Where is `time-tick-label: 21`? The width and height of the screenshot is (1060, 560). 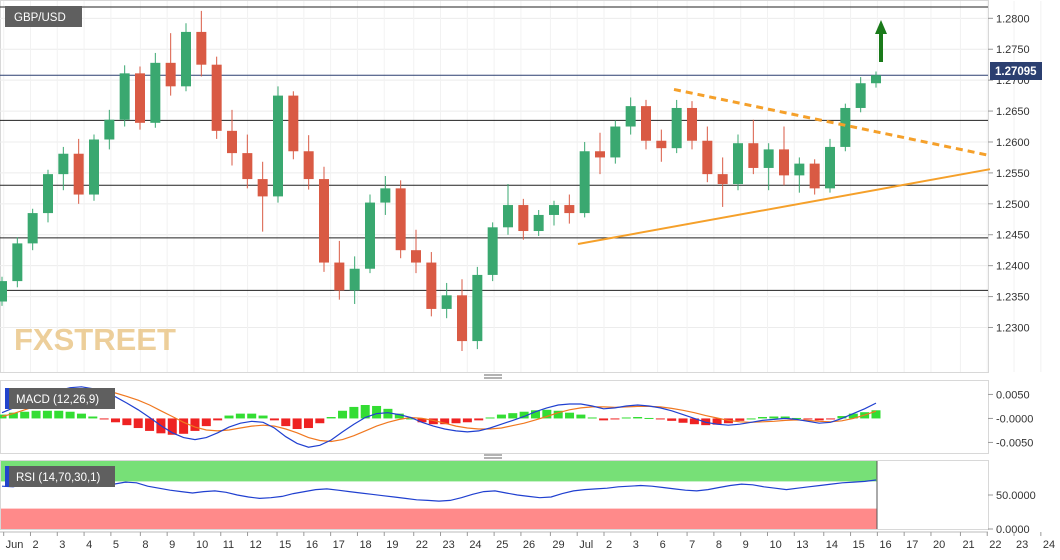 time-tick-label: 21 is located at coordinates (968, 545).